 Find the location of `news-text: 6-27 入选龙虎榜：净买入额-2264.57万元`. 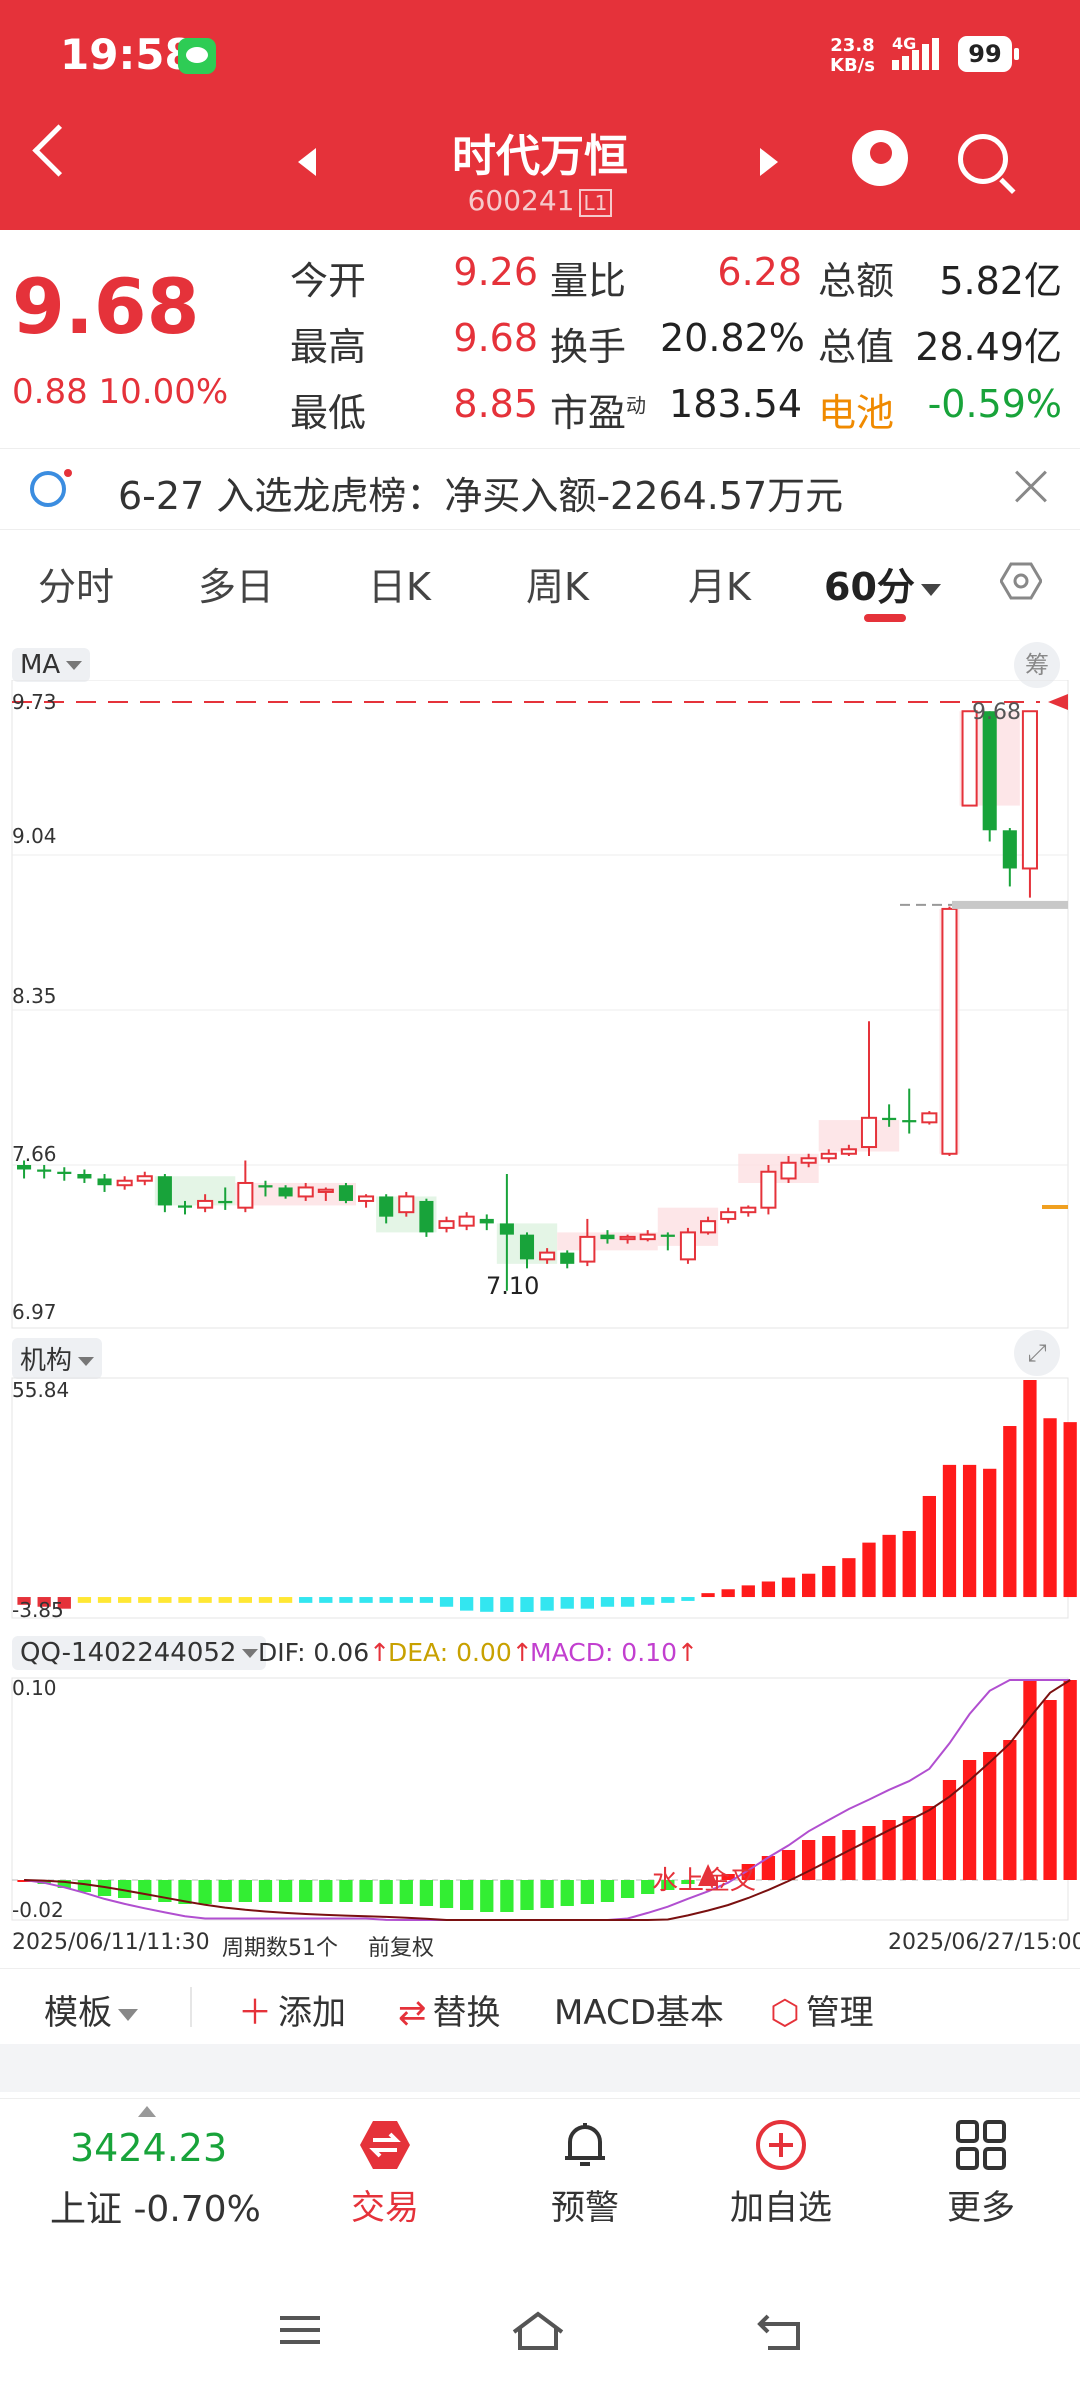

news-text: 6-27 入选龙虎榜：净买入额-2264.57万元 is located at coordinates (481, 496).